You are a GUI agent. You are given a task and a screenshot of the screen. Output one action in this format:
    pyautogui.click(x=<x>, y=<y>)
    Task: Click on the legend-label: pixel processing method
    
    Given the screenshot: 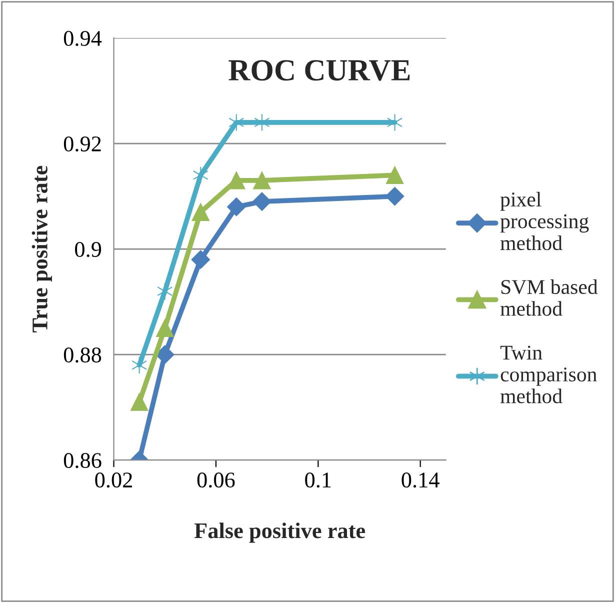 What is the action you would take?
    pyautogui.click(x=544, y=221)
    